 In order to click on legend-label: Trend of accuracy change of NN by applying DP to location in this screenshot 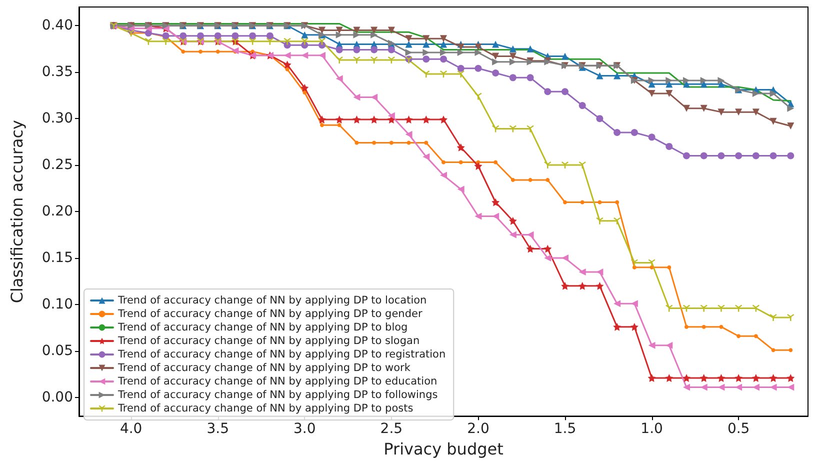, I will do `click(272, 300)`.